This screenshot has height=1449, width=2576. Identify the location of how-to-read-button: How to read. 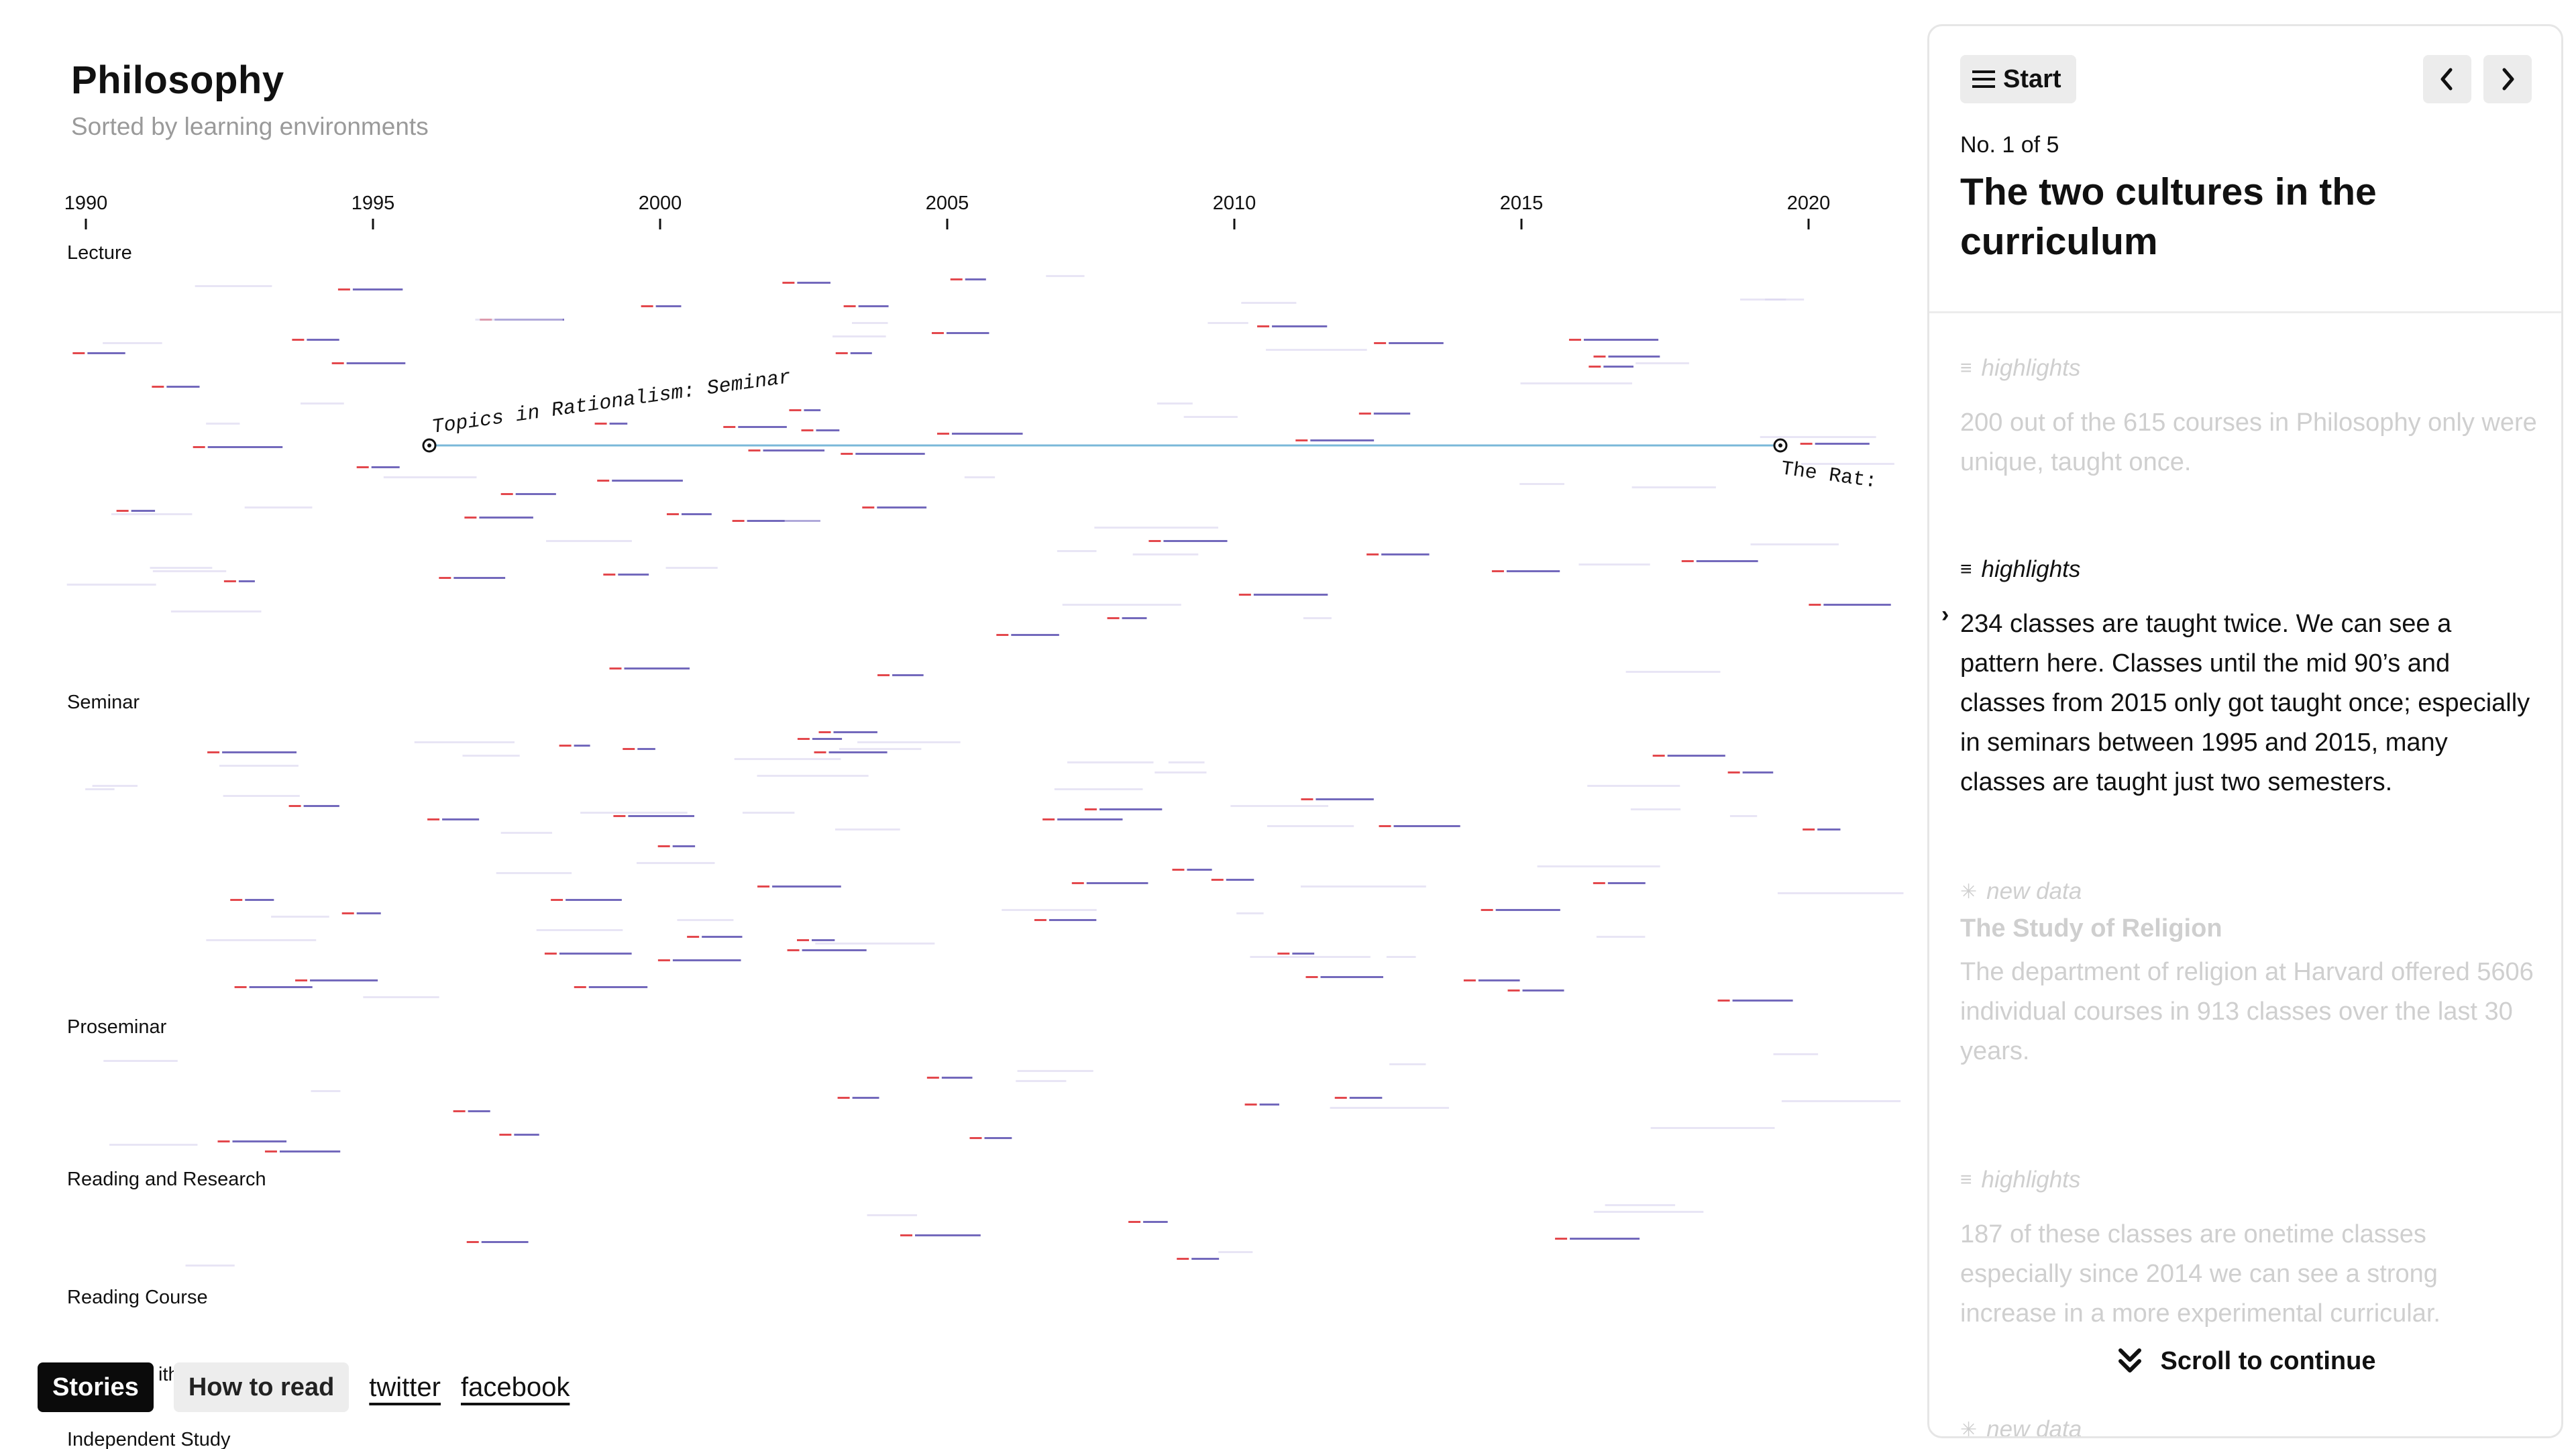
(261, 1387).